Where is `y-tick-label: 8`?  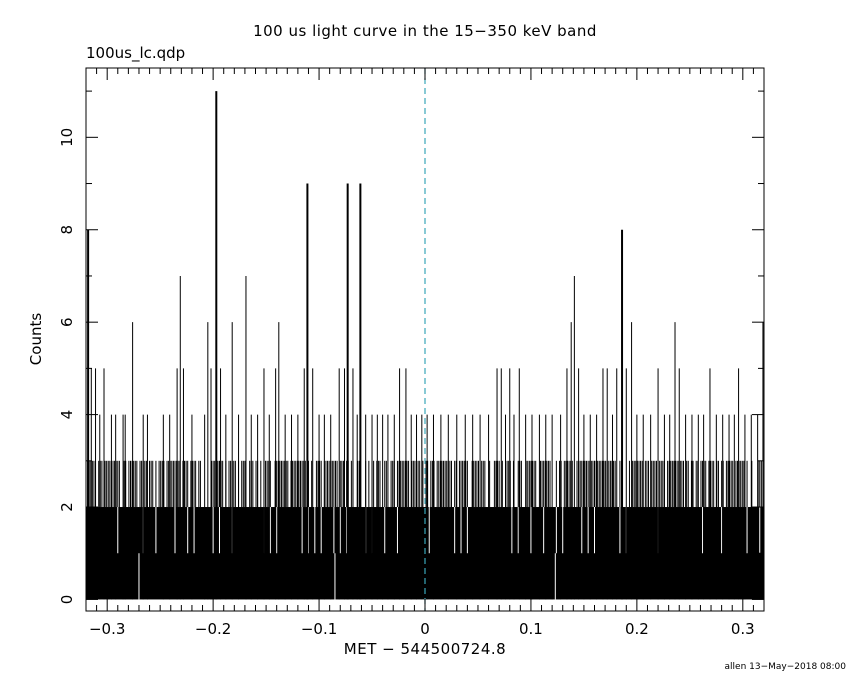
y-tick-label: 8 is located at coordinates (67, 230).